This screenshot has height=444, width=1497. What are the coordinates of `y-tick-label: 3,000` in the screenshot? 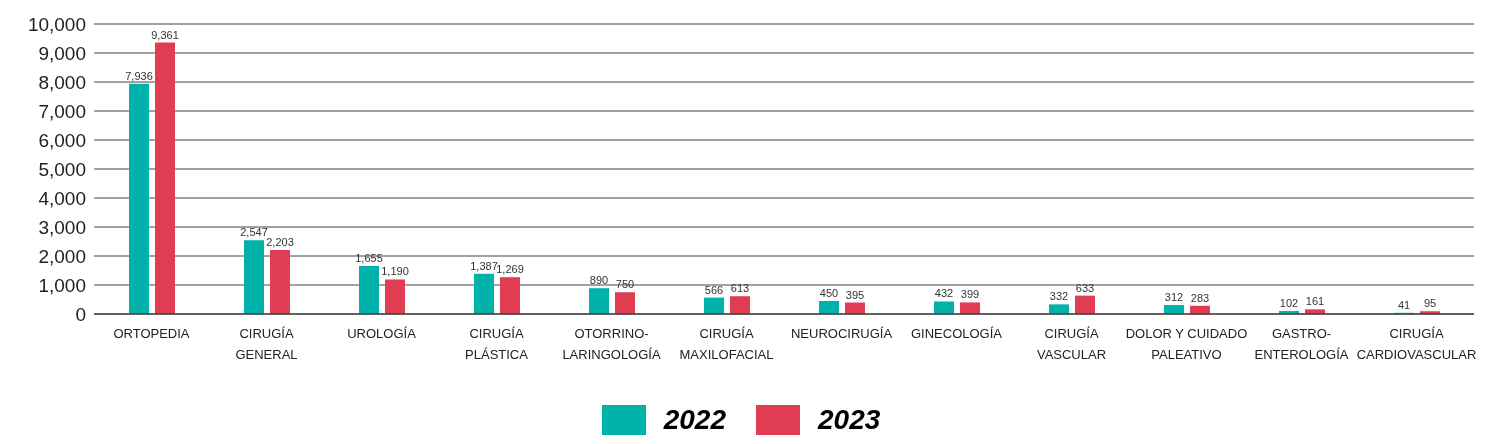 It's located at (62, 227).